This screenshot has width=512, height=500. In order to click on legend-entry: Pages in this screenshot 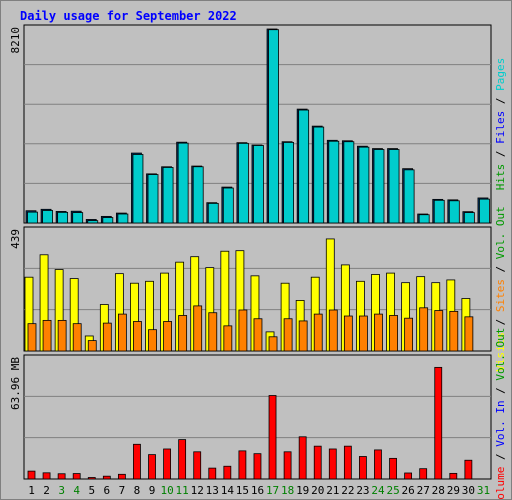, I will do `click(500, 74)`.